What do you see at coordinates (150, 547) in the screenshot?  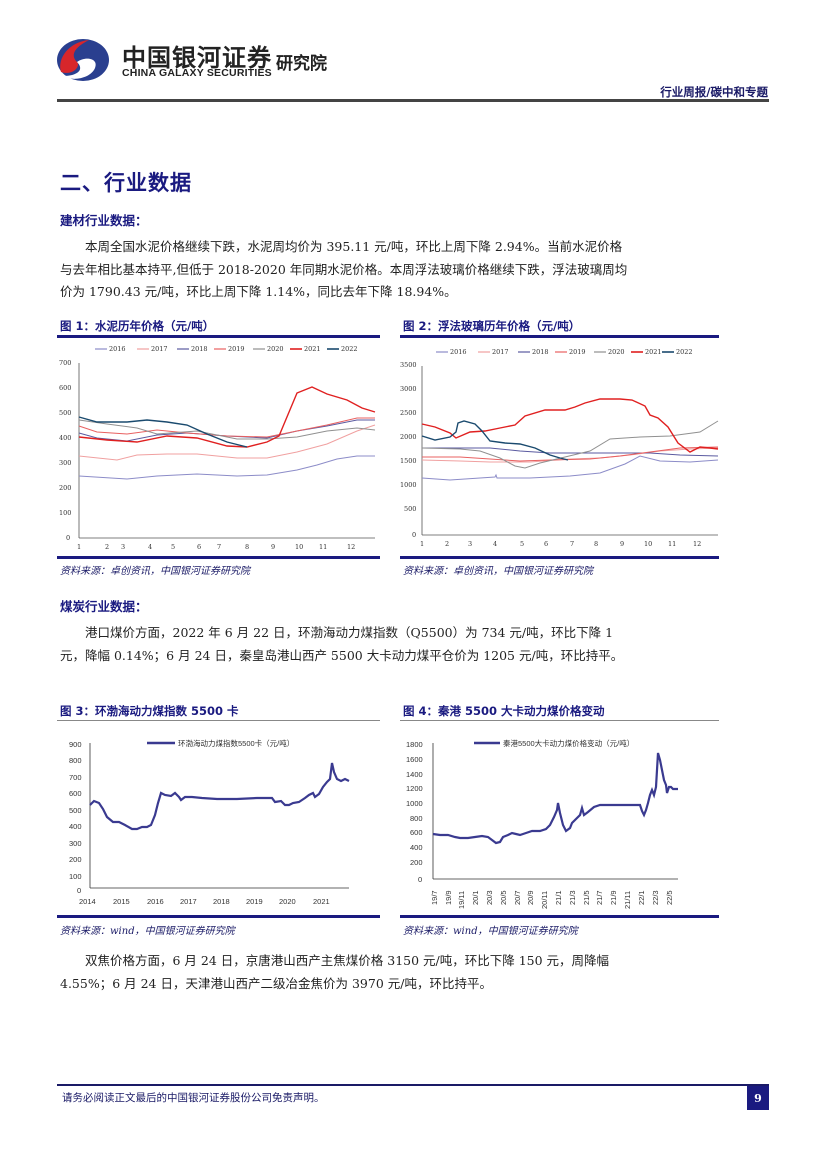 I see `svg-text: 4` at bounding box center [150, 547].